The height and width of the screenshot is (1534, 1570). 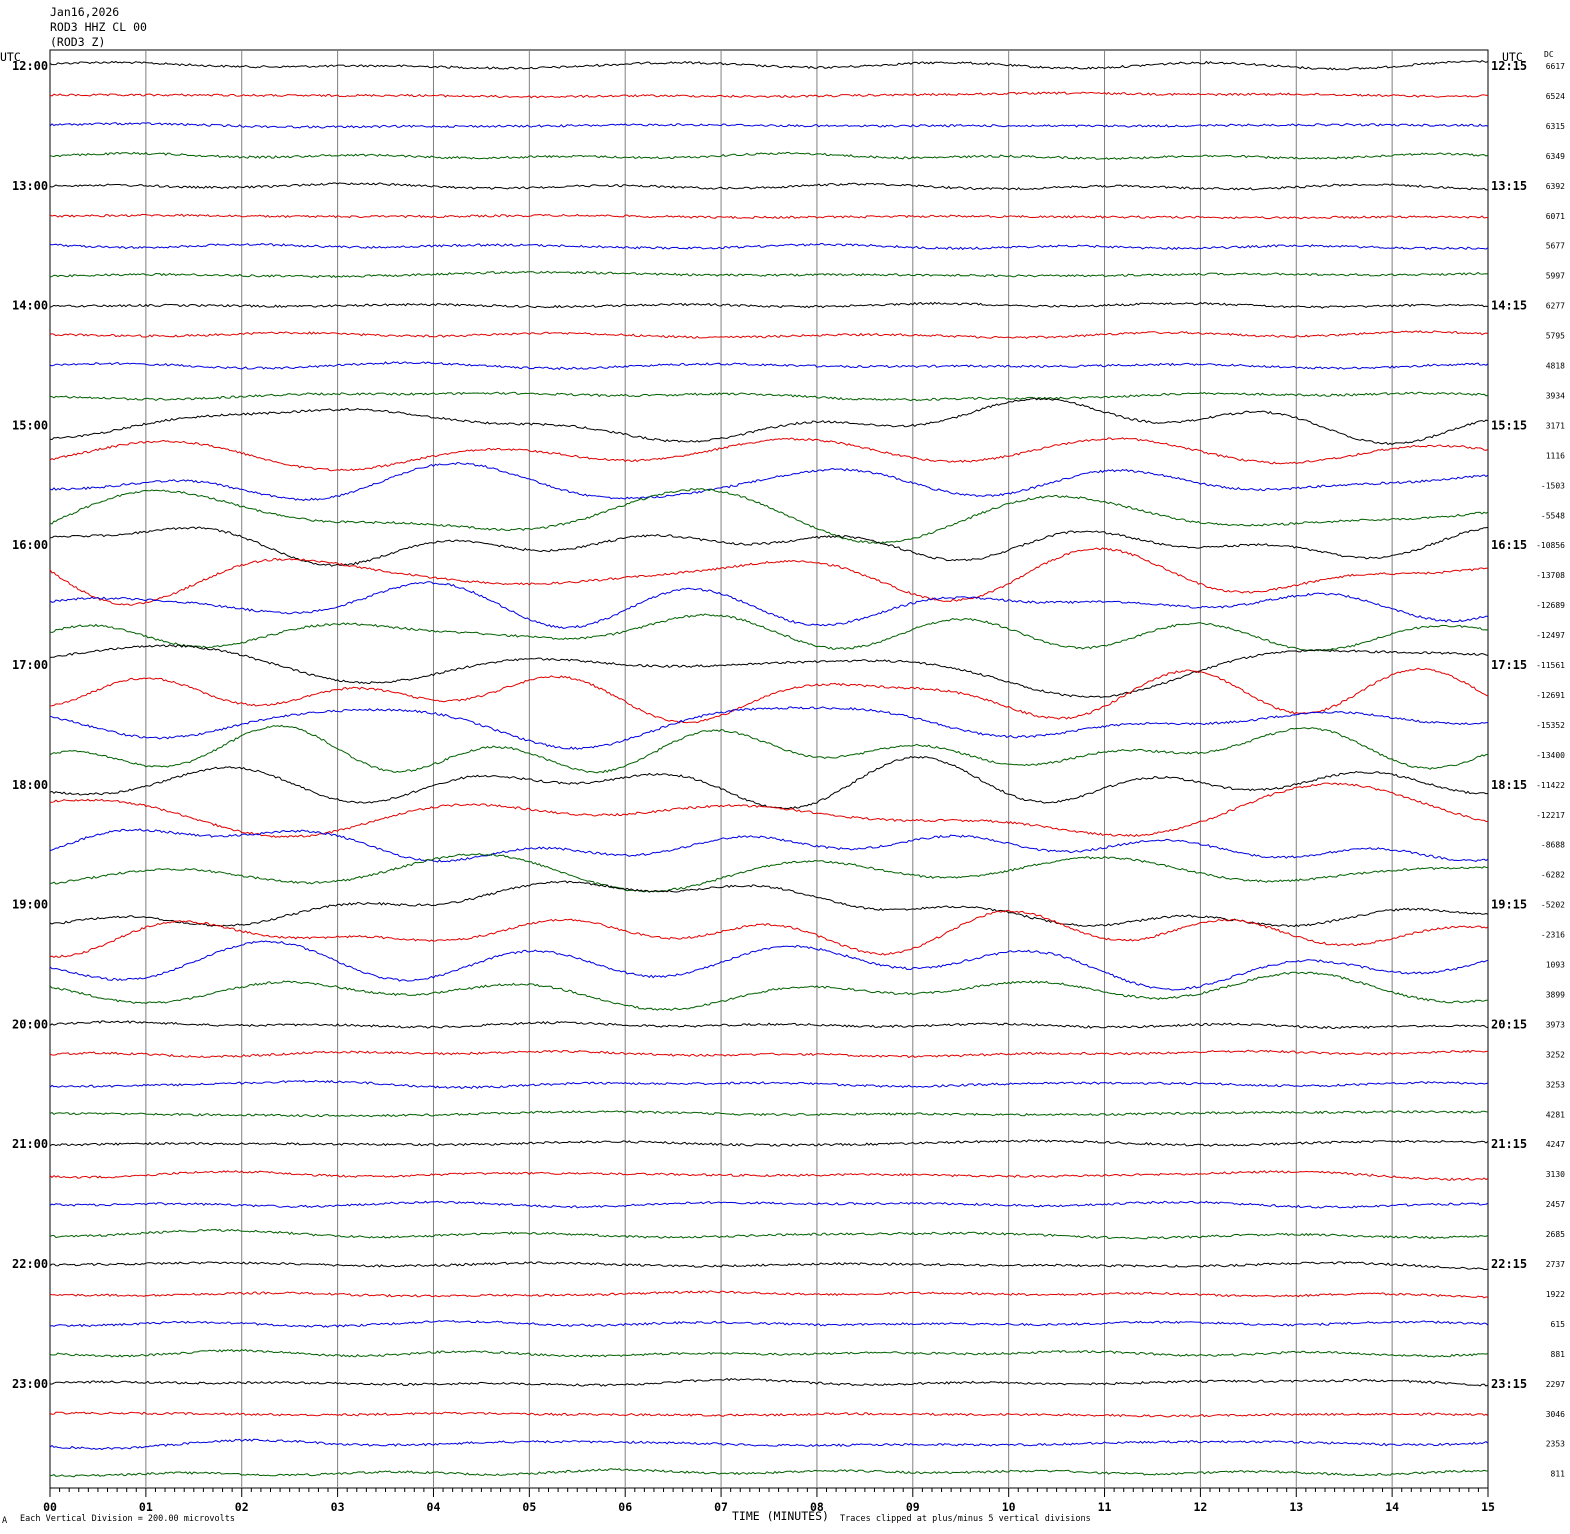 What do you see at coordinates (1558, 1324) in the screenshot?
I see `dc-offset-label: 615` at bounding box center [1558, 1324].